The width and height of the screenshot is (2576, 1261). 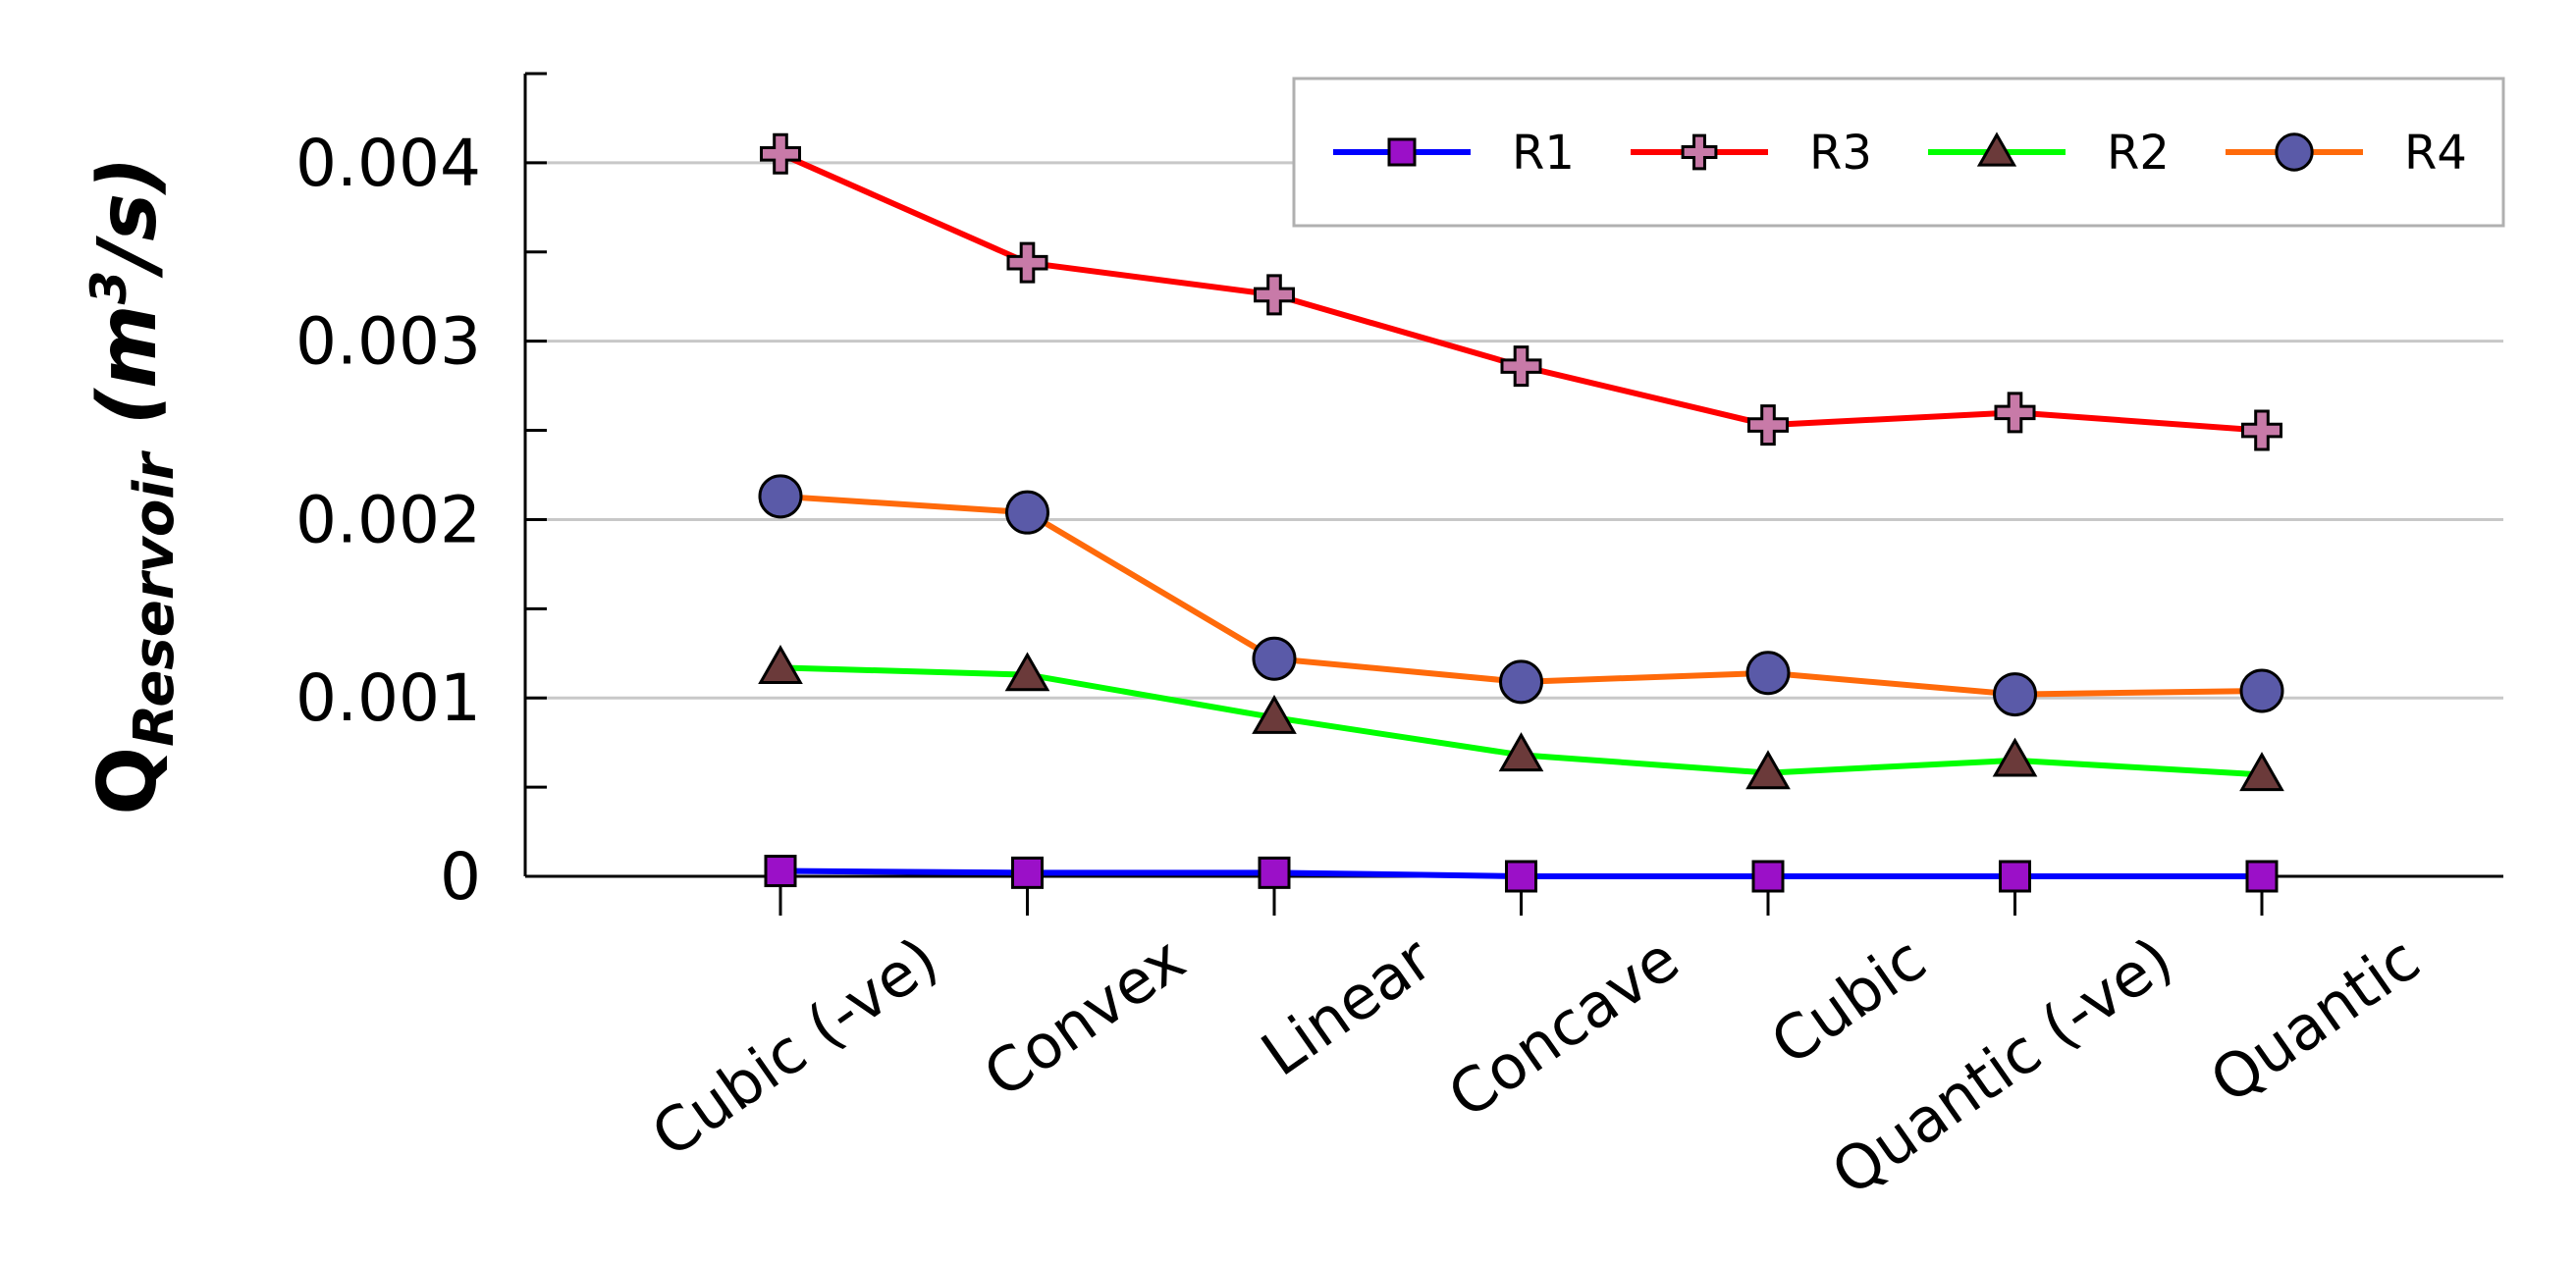 What do you see at coordinates (1563, 1026) in the screenshot?
I see `x-tick-label: Concave` at bounding box center [1563, 1026].